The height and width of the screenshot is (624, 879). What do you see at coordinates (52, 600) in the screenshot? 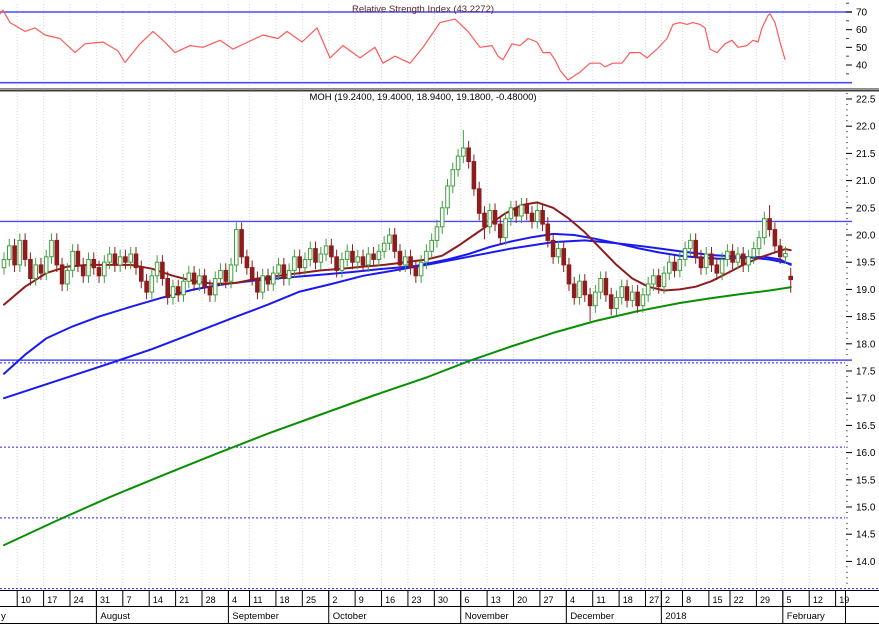
I see `svg-text: 17` at bounding box center [52, 600].